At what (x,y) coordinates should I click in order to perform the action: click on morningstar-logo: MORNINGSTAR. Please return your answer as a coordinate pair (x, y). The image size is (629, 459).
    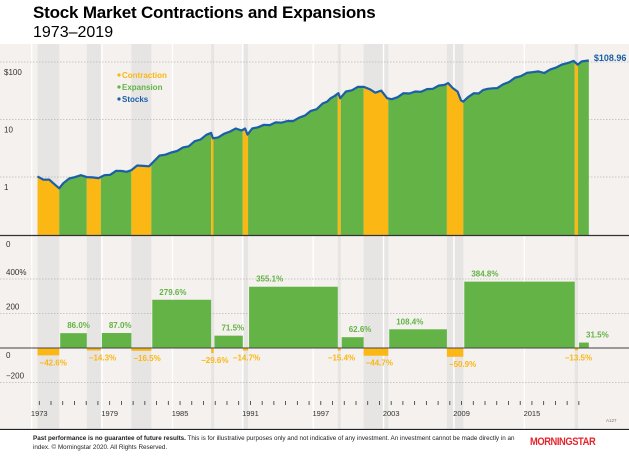
    Looking at the image, I should click on (563, 442).